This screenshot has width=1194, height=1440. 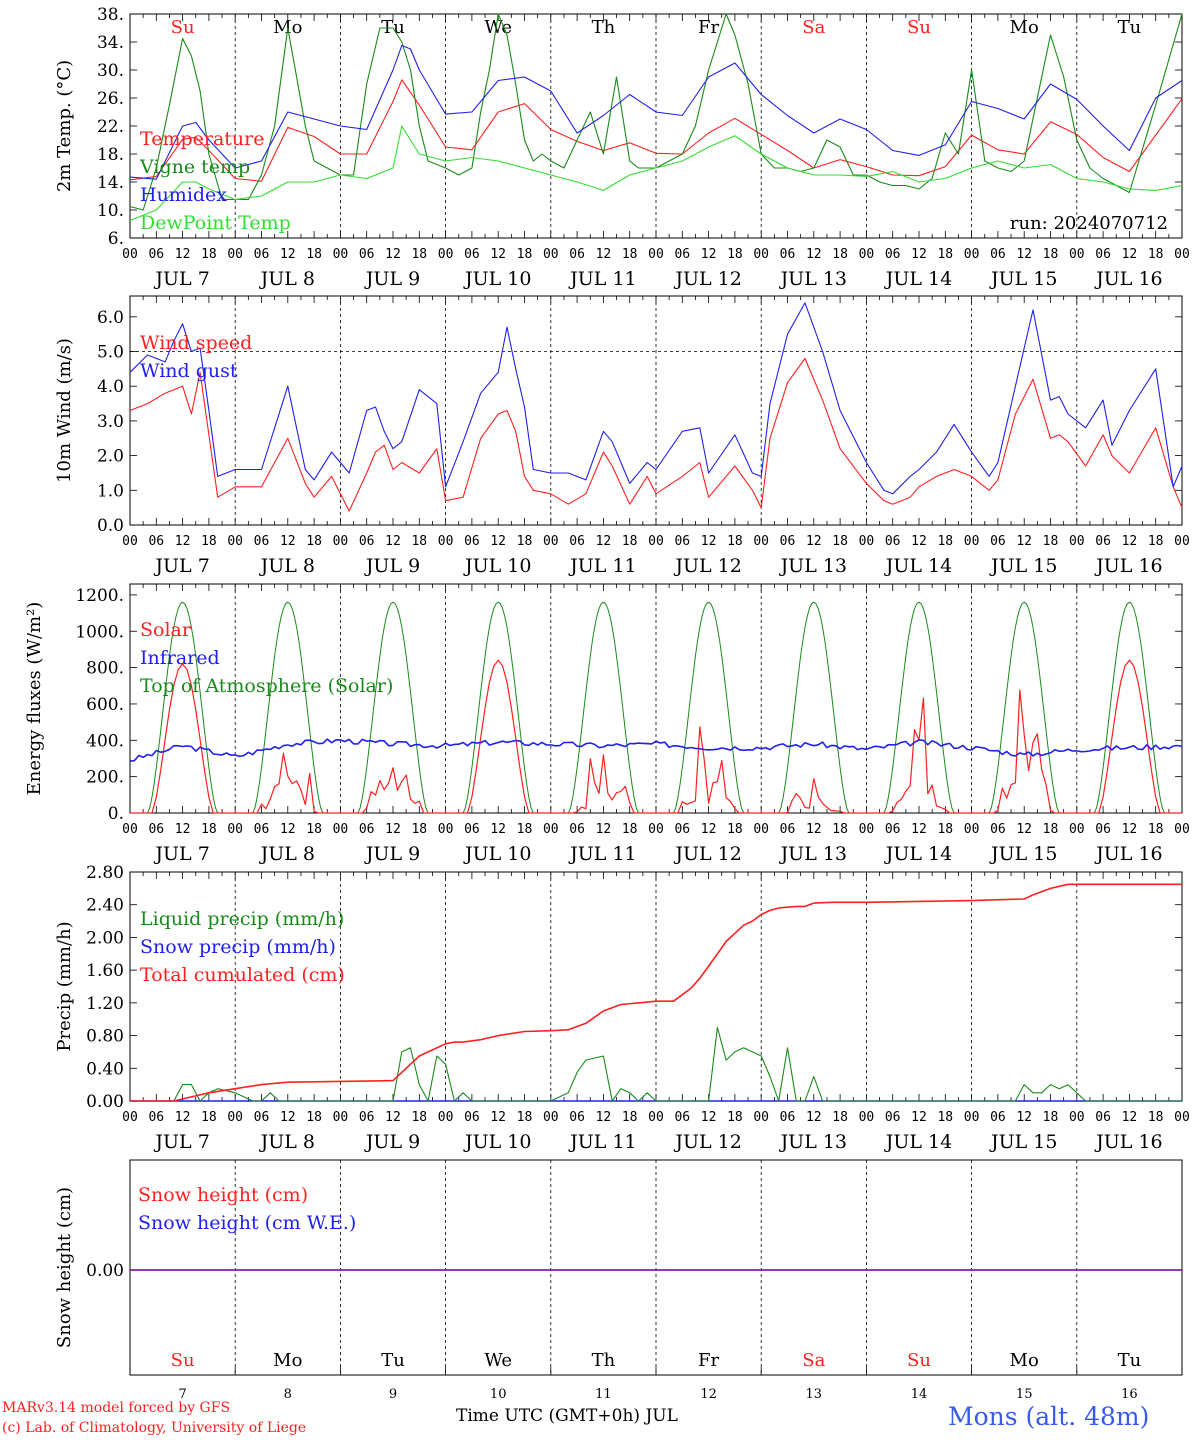 I want to click on date-label: JUL 11, so click(x=602, y=854).